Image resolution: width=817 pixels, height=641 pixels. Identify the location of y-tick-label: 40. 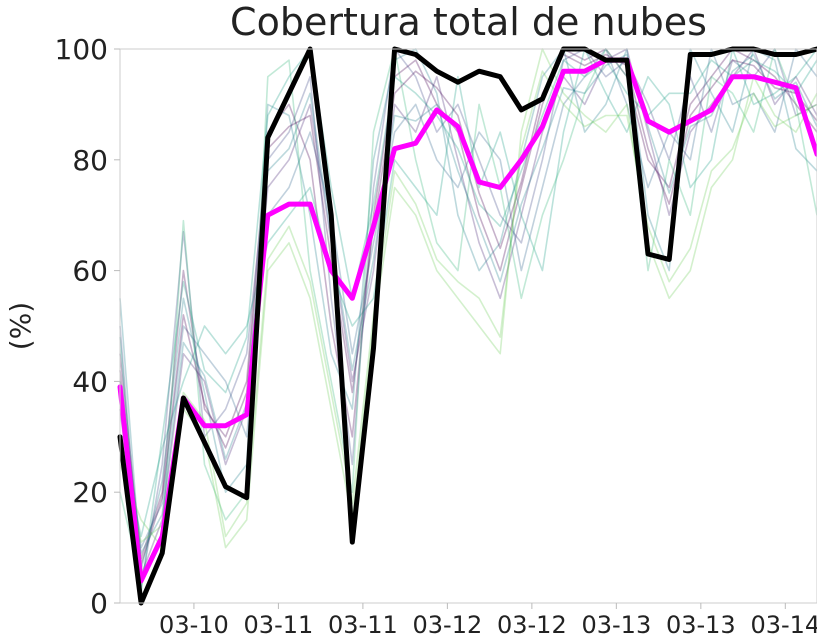
(90, 381).